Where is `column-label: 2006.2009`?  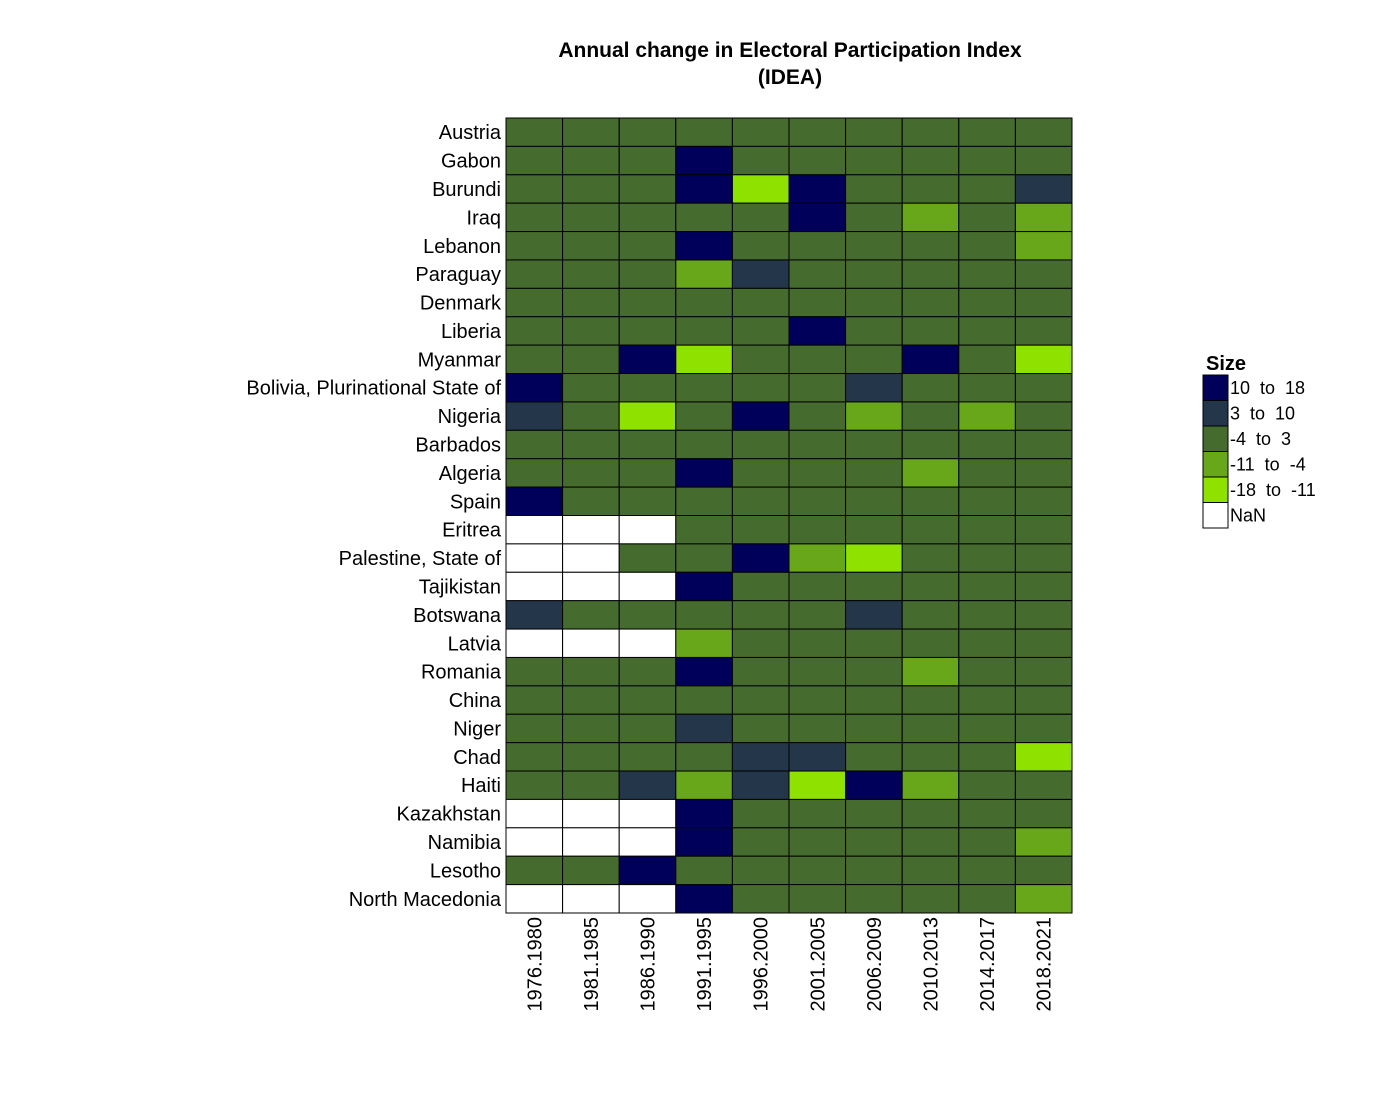
column-label: 2006.2009 is located at coordinates (875, 964).